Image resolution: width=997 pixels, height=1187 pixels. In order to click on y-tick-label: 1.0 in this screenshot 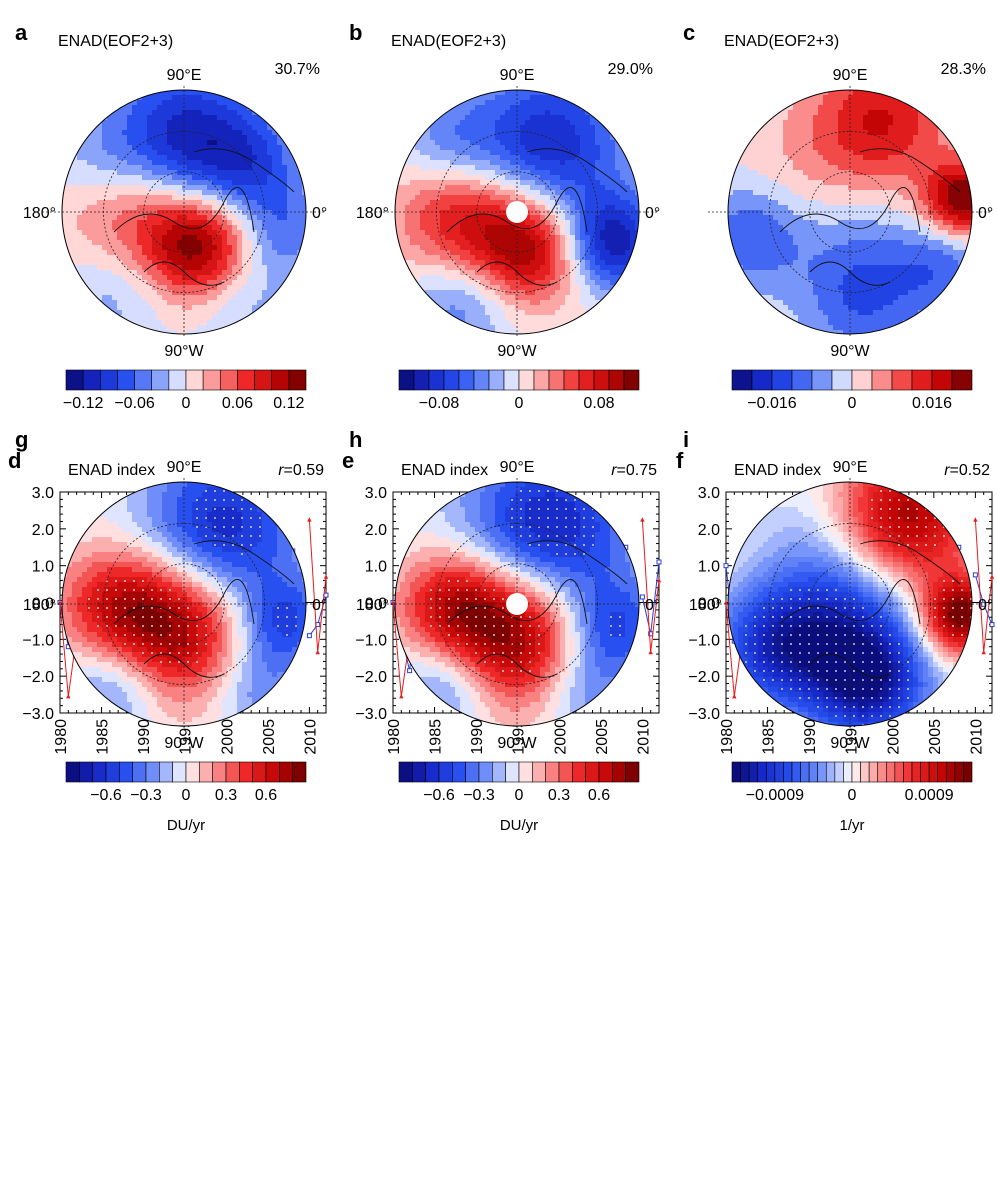, I will do `click(709, 567)`.